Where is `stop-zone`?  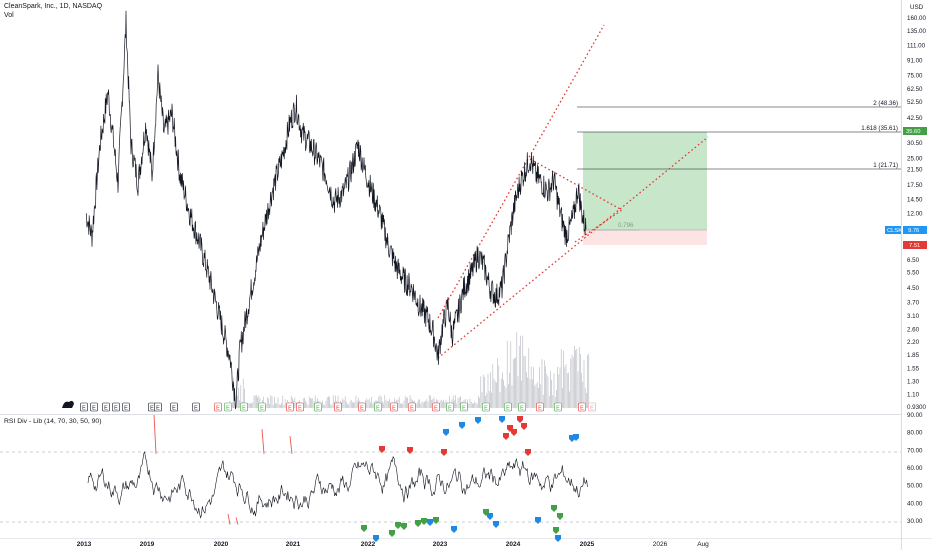 stop-zone is located at coordinates (645, 237).